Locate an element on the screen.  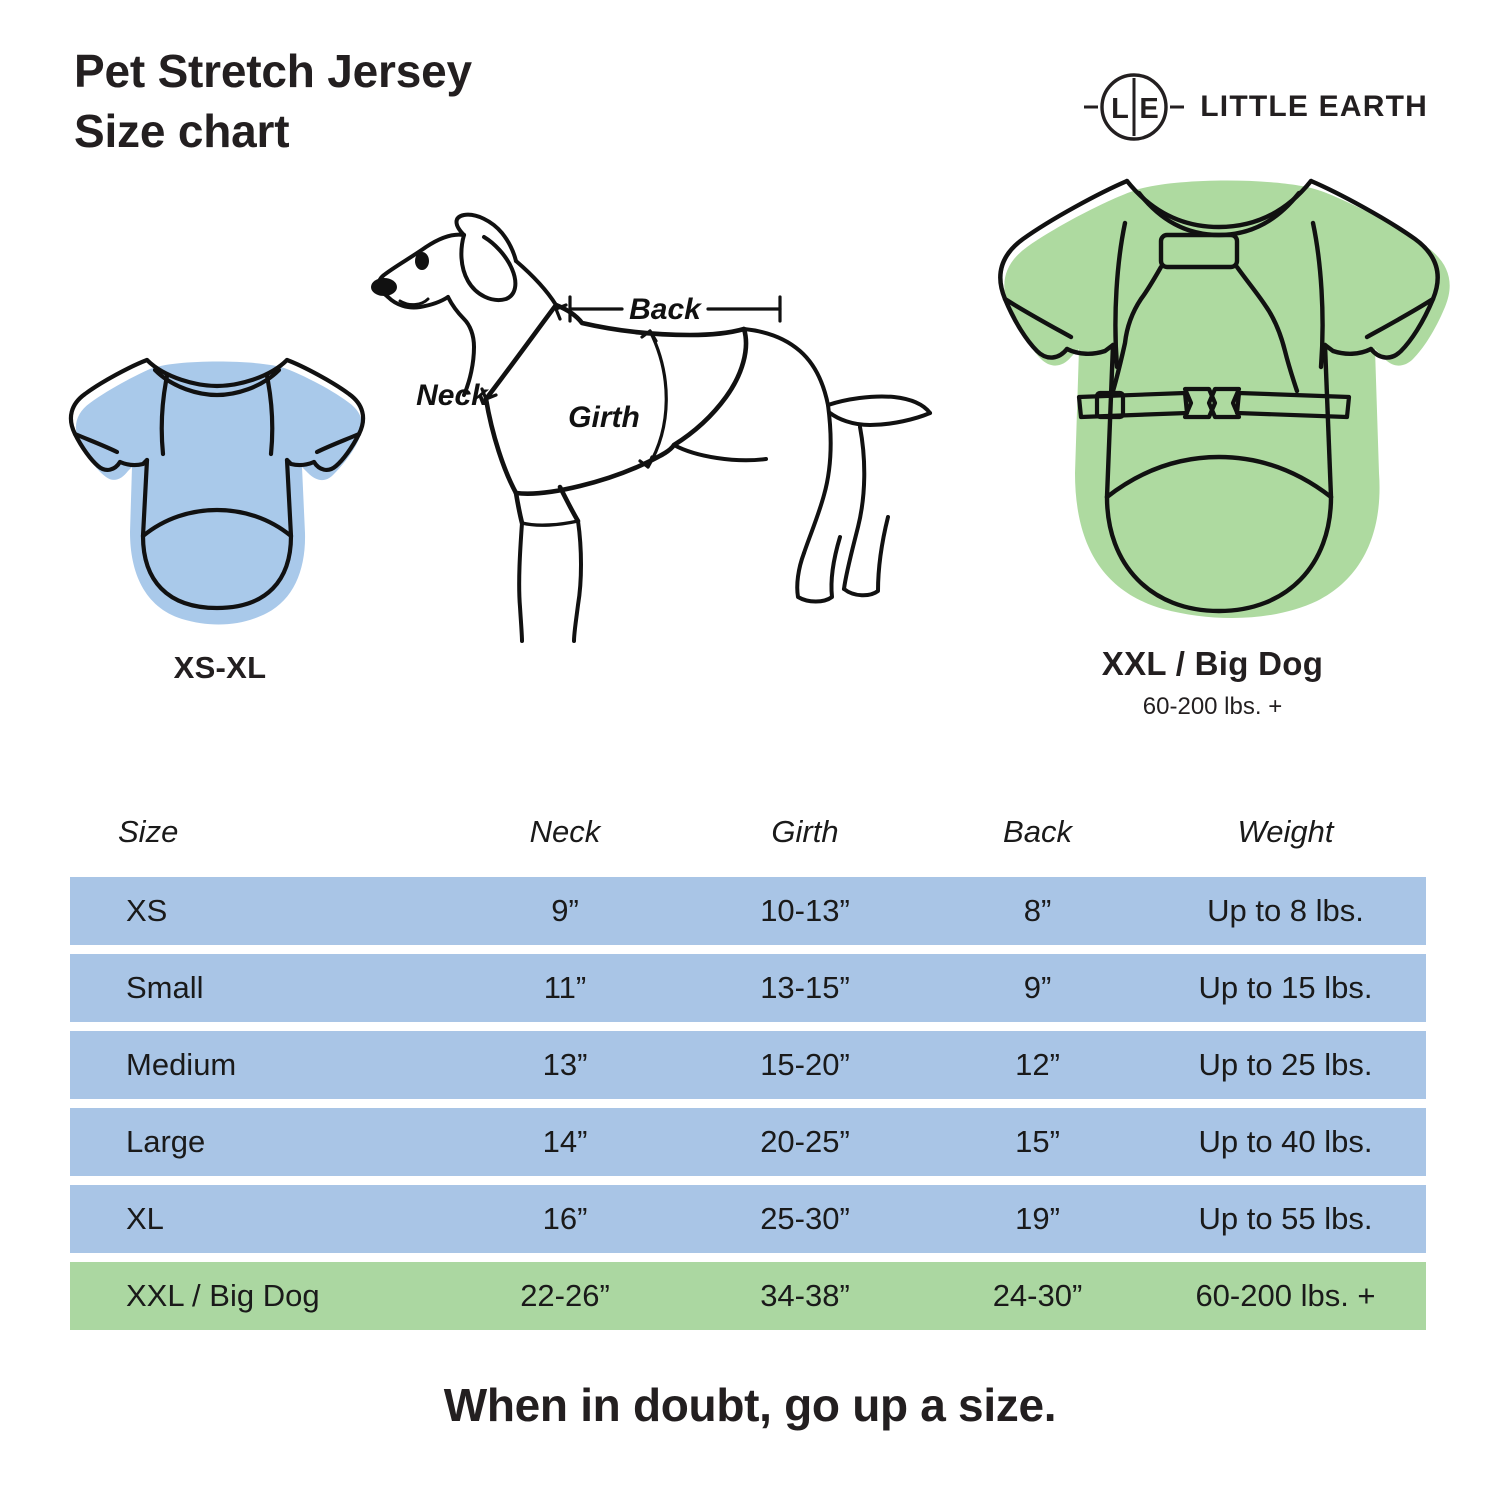
column-header-weight: Weight is located at coordinates (1285, 831).